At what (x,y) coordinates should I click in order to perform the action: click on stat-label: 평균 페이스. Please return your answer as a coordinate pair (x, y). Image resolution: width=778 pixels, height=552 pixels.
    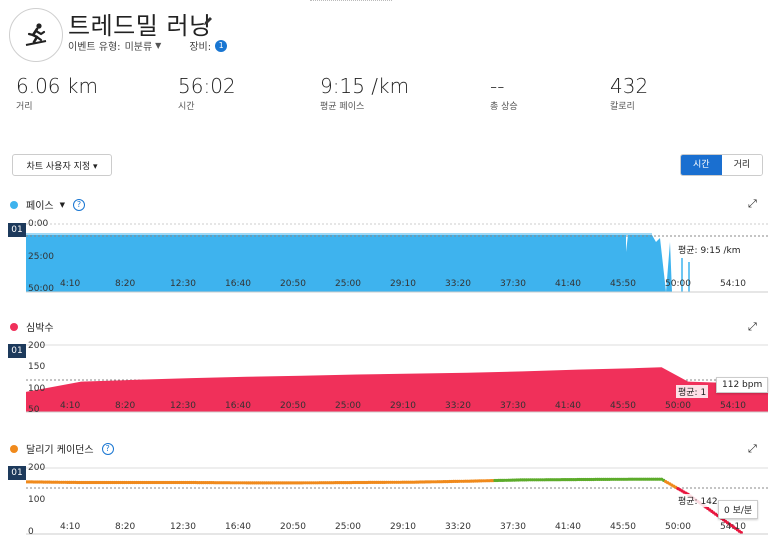
    Looking at the image, I should click on (342, 107).